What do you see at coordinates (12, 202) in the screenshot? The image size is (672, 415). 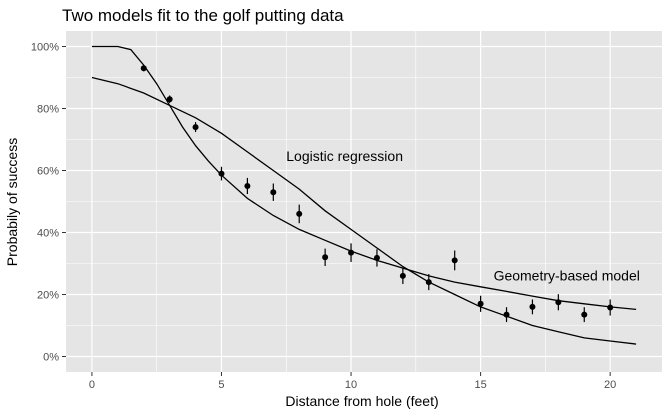 I see `y-axis-label: Probabily of success` at bounding box center [12, 202].